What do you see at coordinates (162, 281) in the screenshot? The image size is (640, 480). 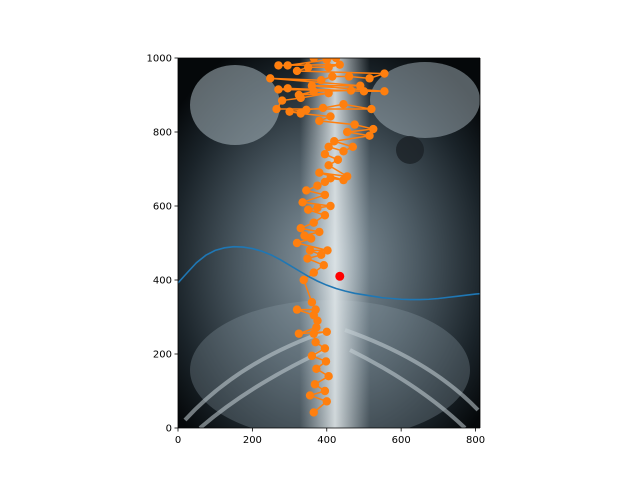 I see `y-tick-label: 400` at bounding box center [162, 281].